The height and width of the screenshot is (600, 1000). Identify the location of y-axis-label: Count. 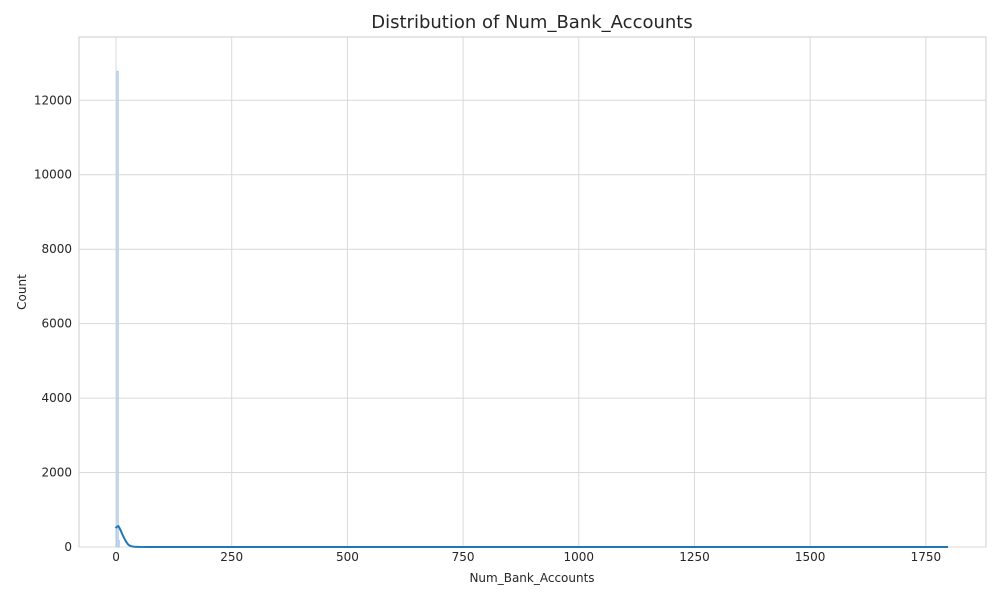
(22, 292).